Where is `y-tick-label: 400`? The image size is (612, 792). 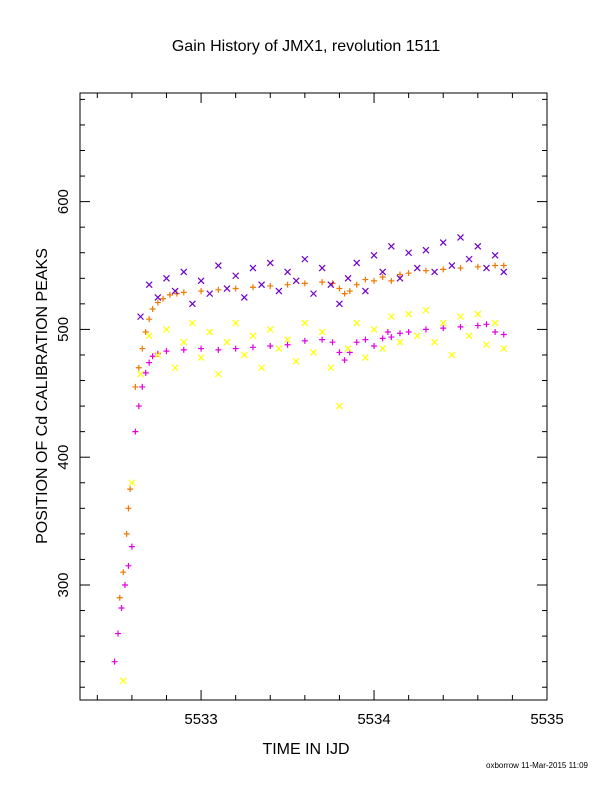 y-tick-label: 400 is located at coordinates (63, 457).